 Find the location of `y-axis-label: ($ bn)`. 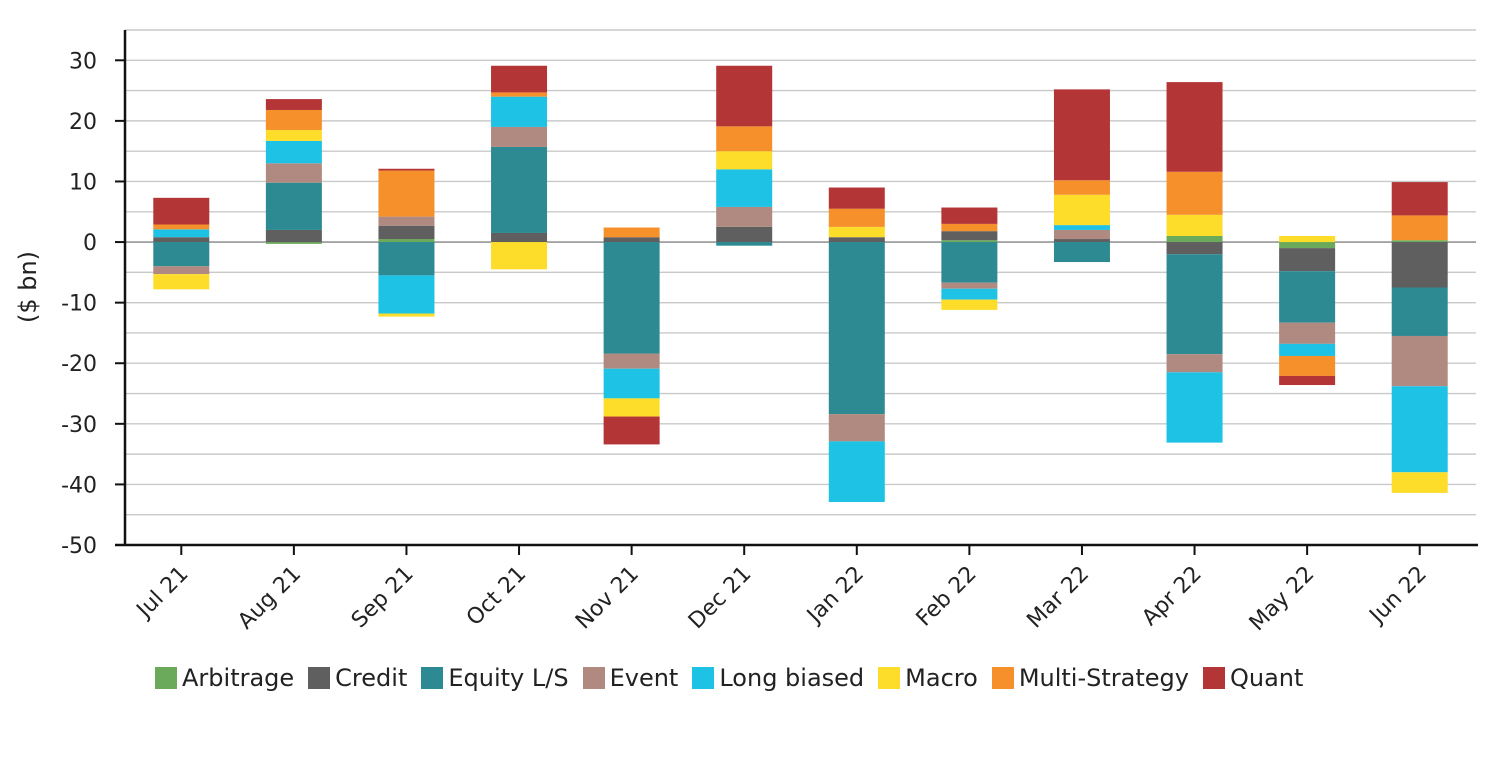

y-axis-label: ($ bn) is located at coordinates (28, 287).